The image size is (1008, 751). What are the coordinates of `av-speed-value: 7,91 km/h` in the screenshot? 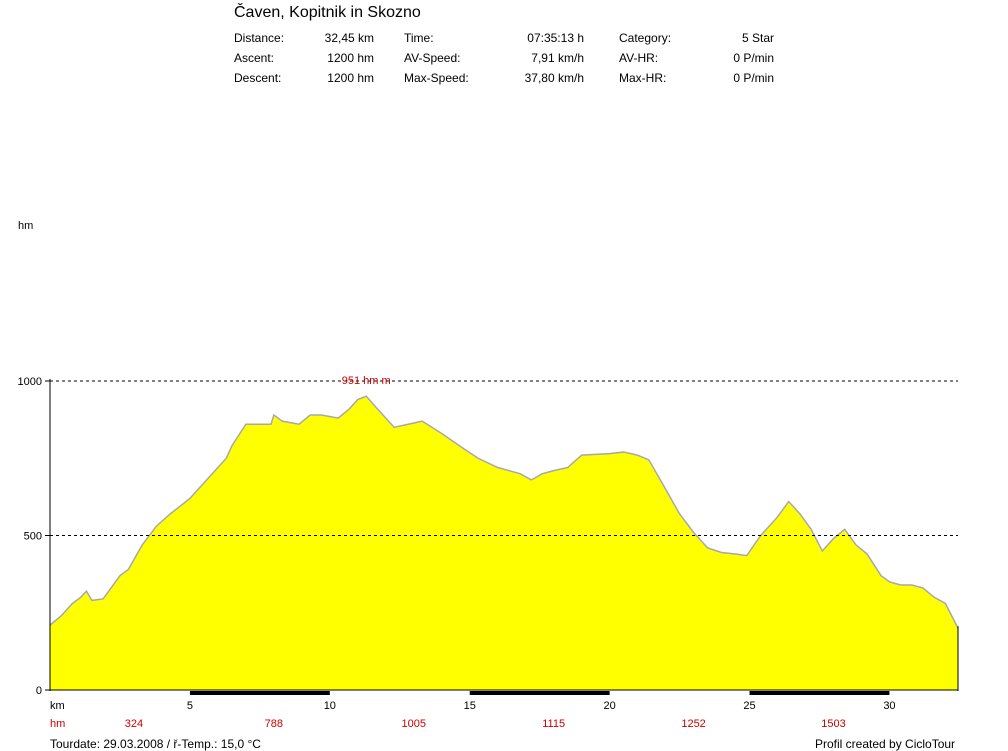 It's located at (557, 58).